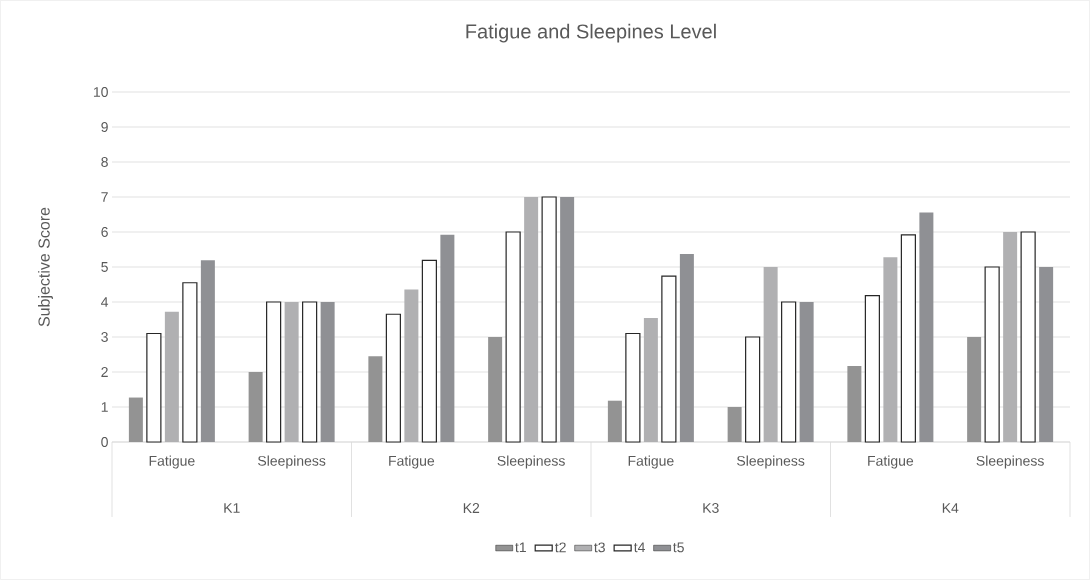  Describe the element at coordinates (105, 302) in the screenshot. I see `y-tick-label: 4` at that location.